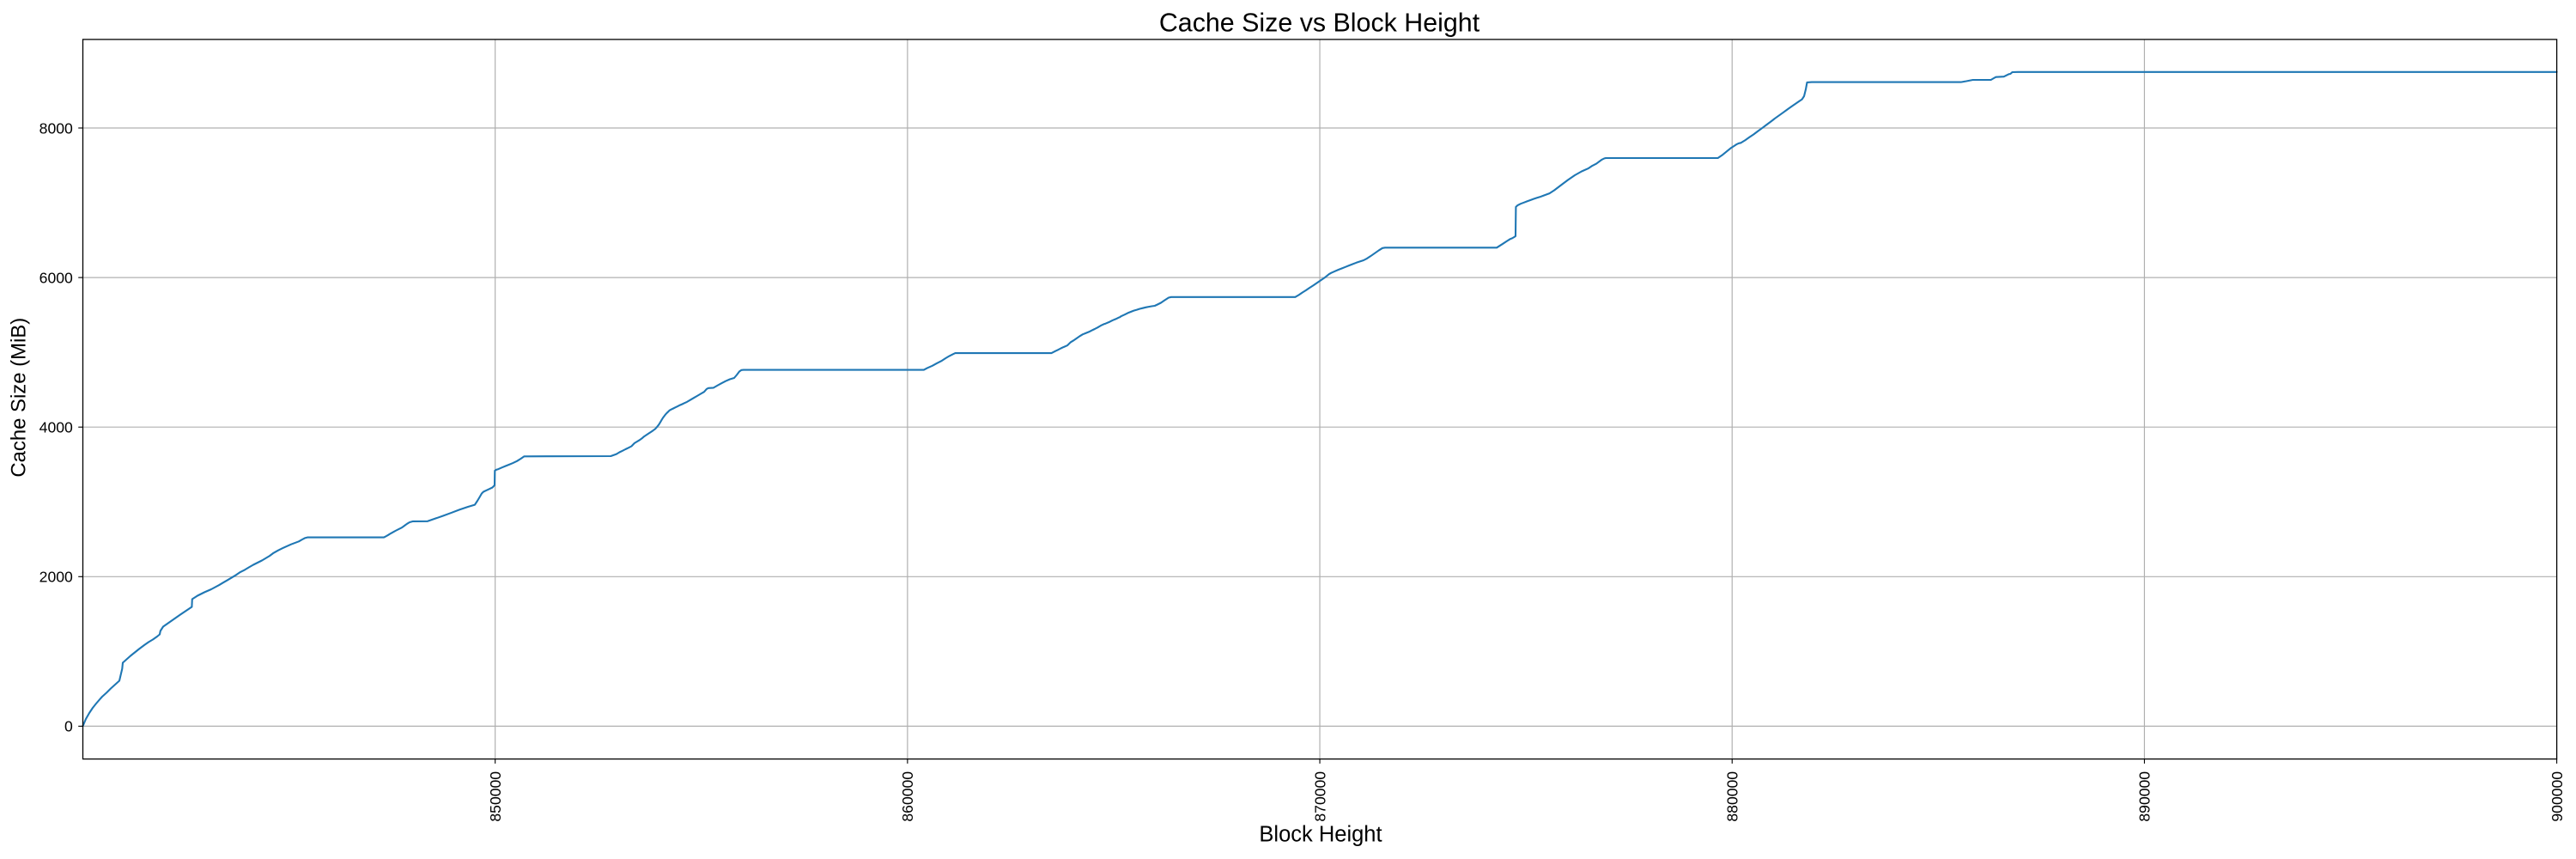 This screenshot has width=2576, height=859. What do you see at coordinates (1733, 796) in the screenshot?
I see `svg-text: 880000` at bounding box center [1733, 796].